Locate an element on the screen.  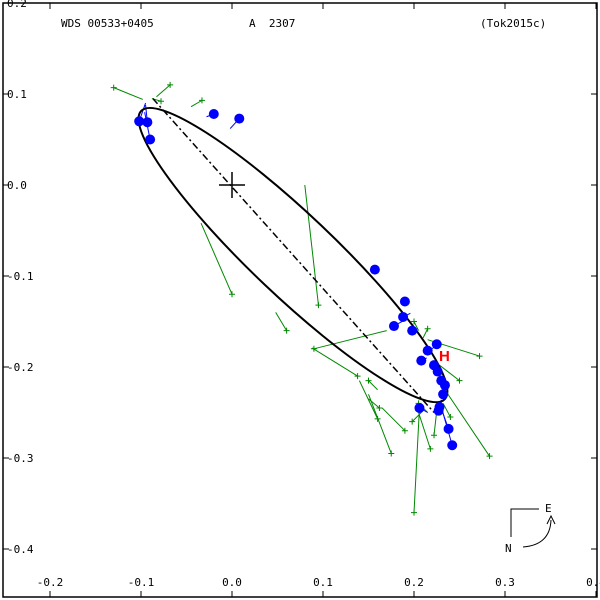
y-tick-label: 0.1 is located at coordinates (17, 94).